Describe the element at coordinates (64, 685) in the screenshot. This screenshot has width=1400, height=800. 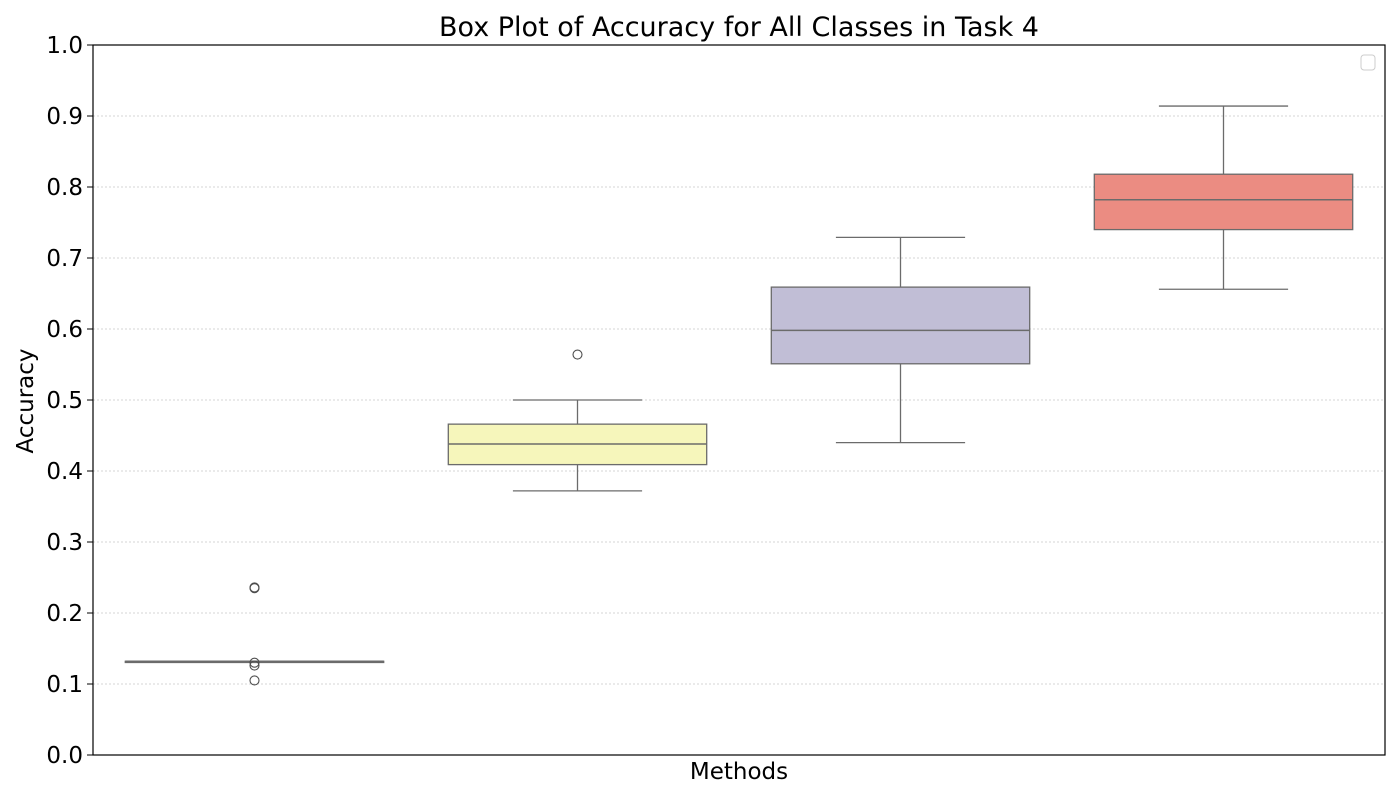
I see `y-tick-label: 0.1` at that location.